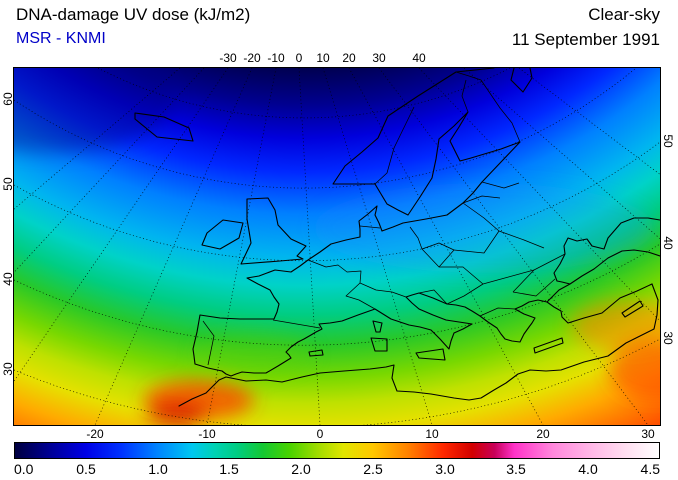 This screenshot has width=678, height=480. I want to click on page-title: DNA-damage UV dose (kJ/m2), so click(133, 14).